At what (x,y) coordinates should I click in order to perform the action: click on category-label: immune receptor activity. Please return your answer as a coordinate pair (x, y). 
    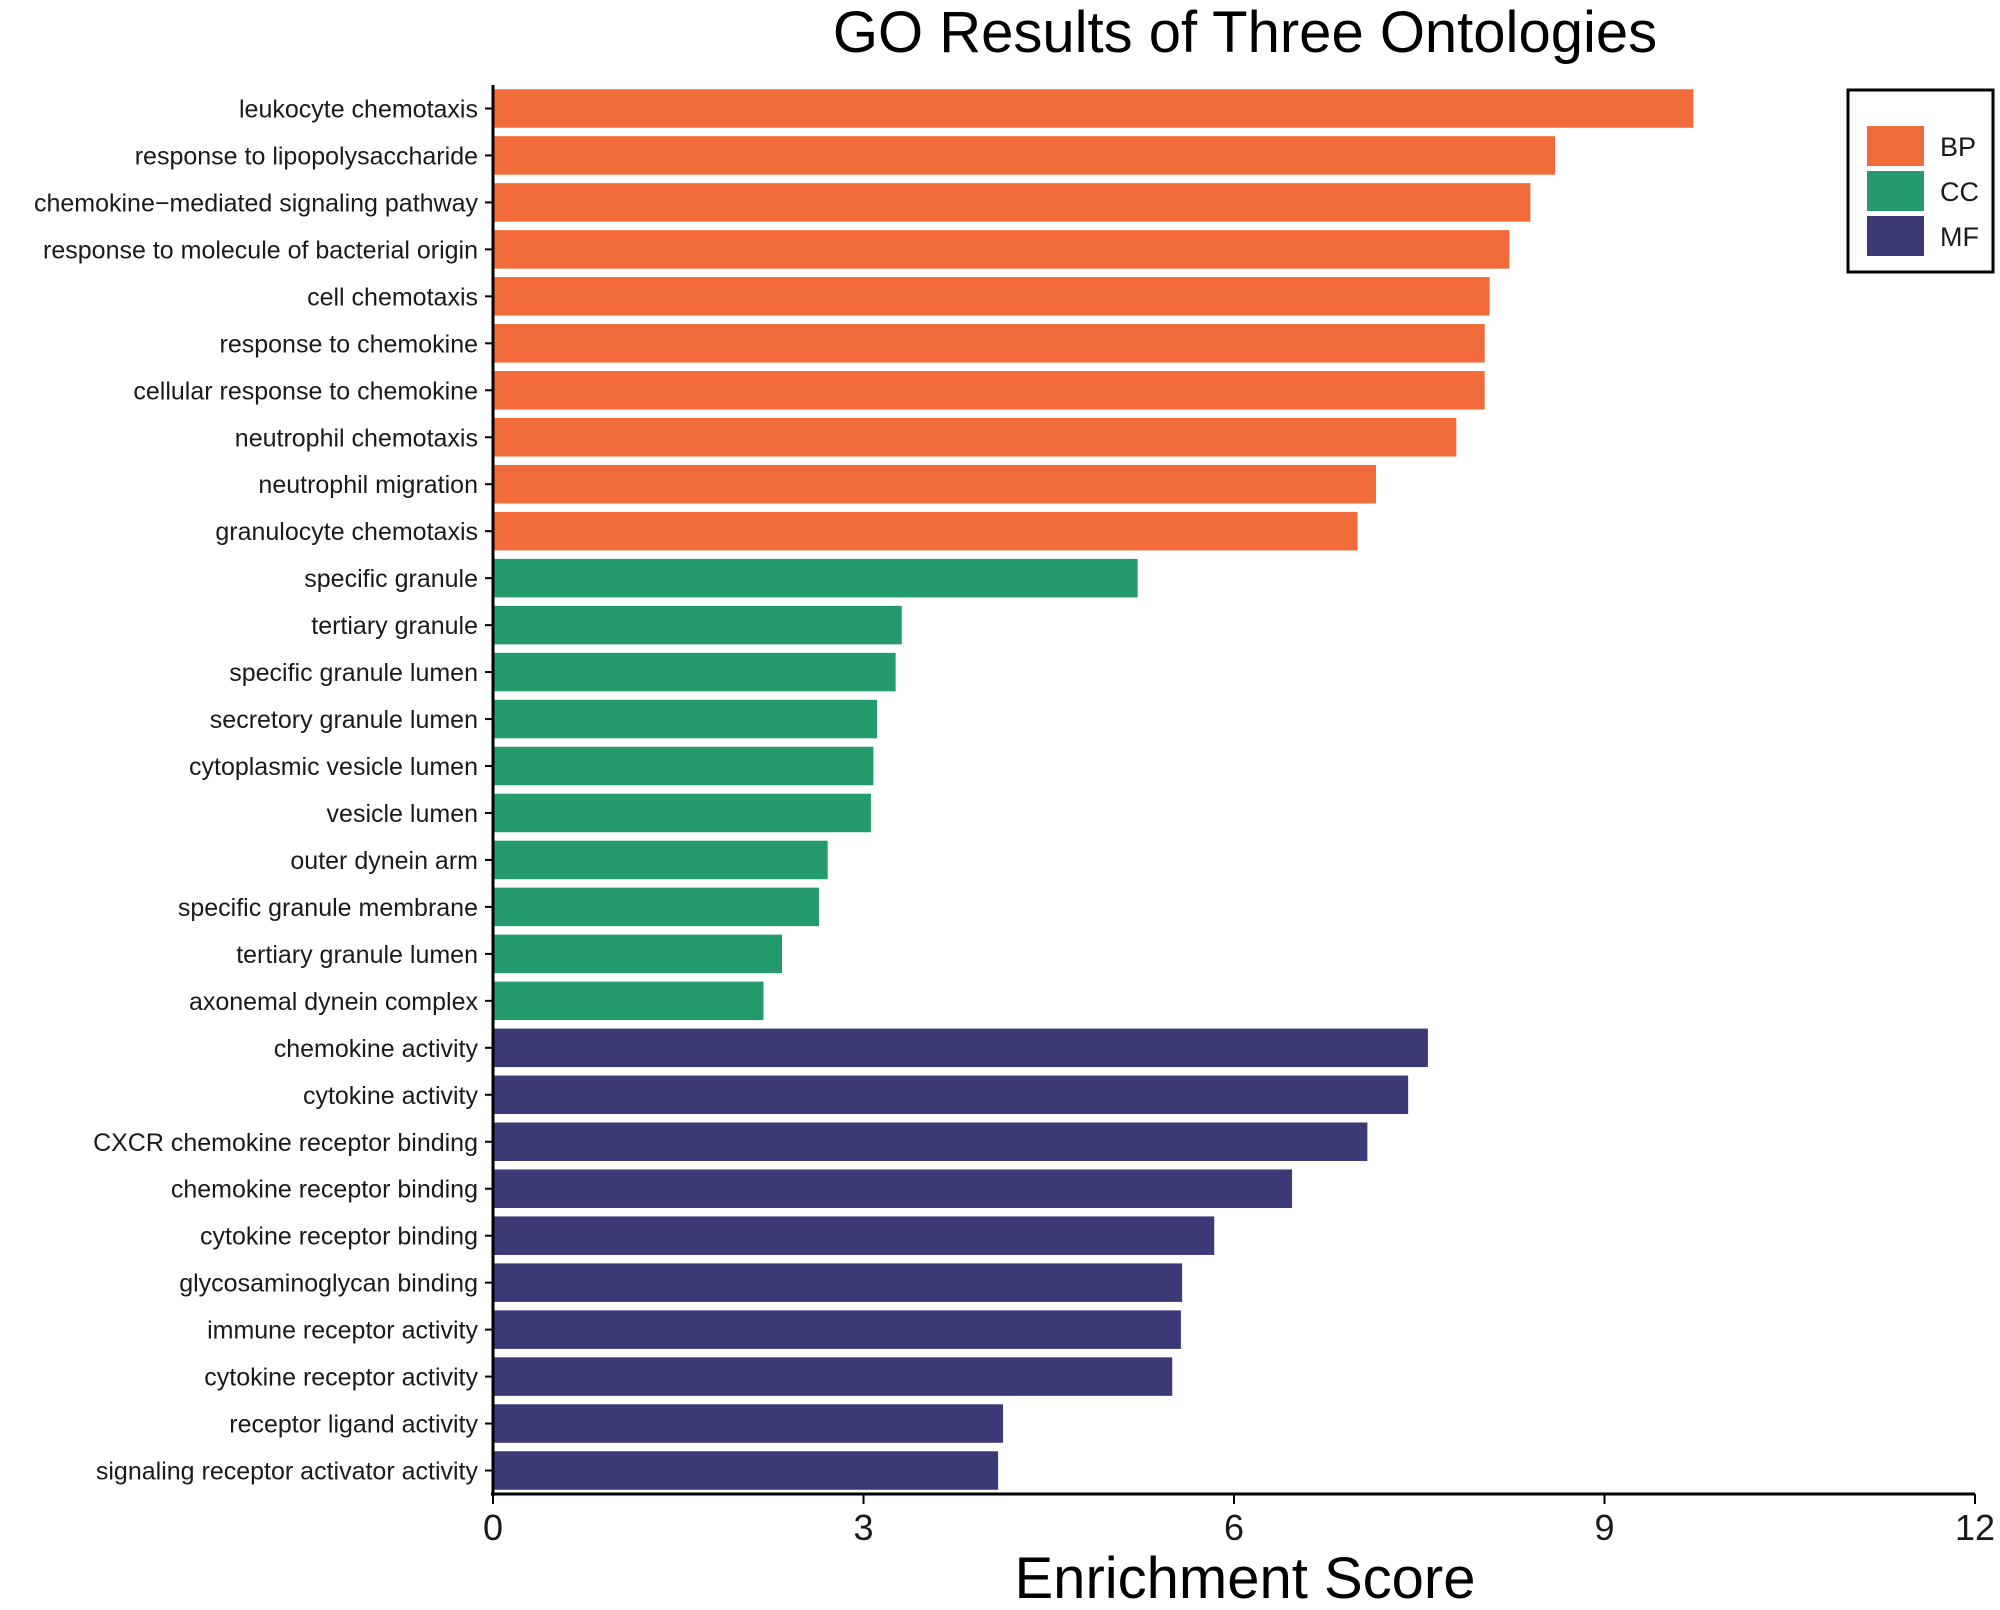
    Looking at the image, I should click on (342, 1331).